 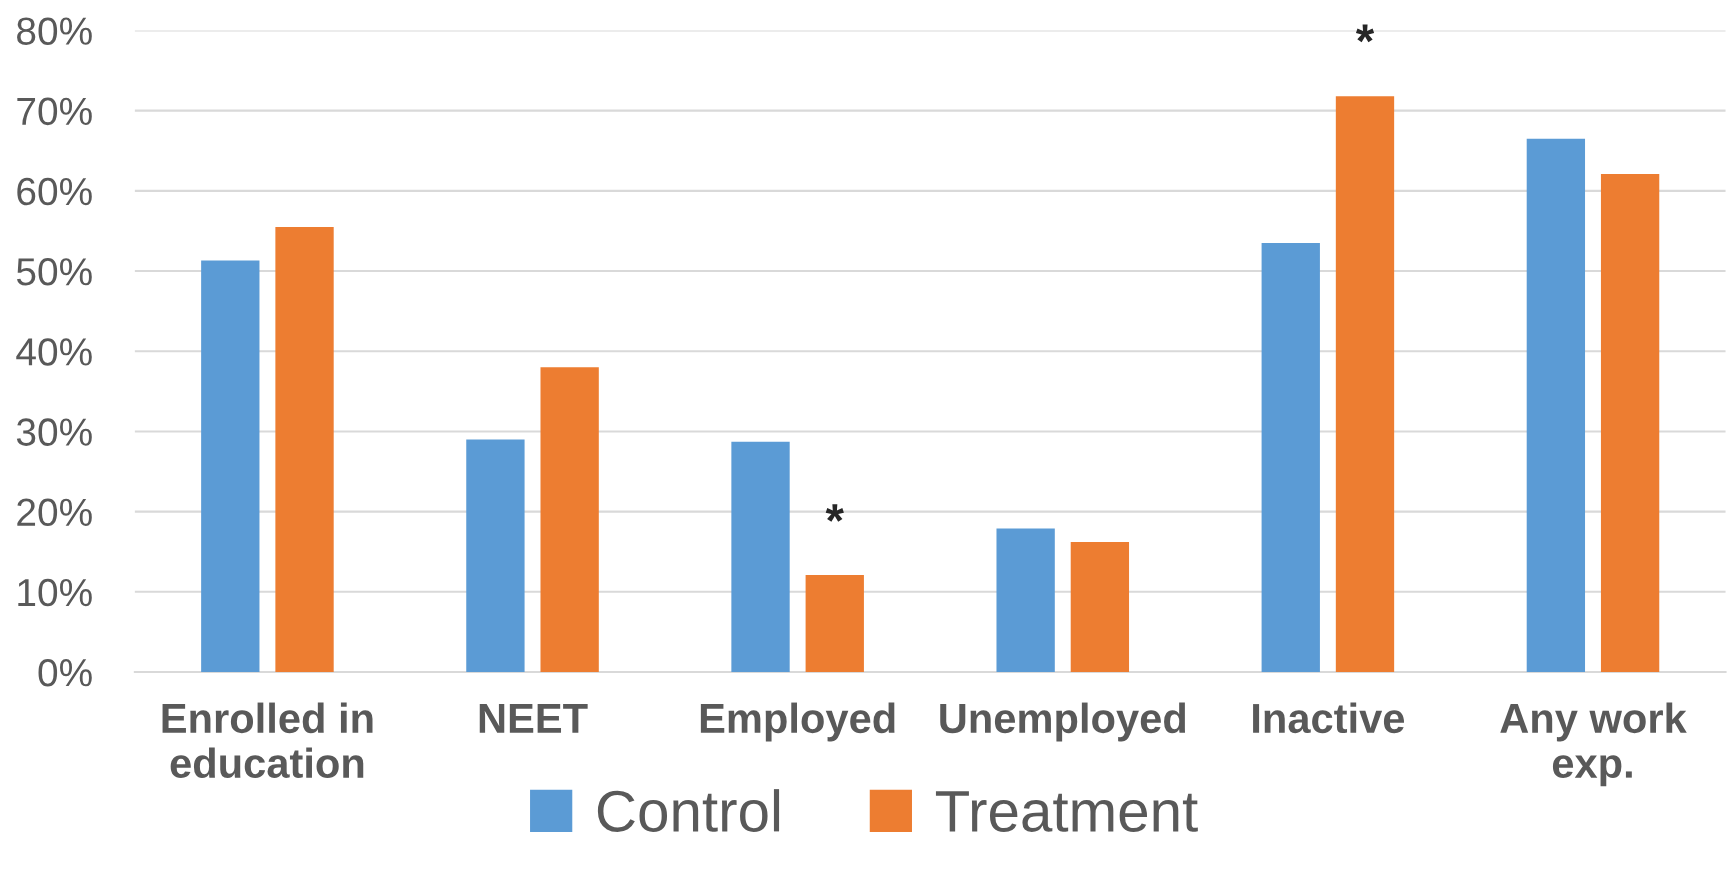 What do you see at coordinates (1329, 718) in the screenshot?
I see `x-tick-label: Inactive` at bounding box center [1329, 718].